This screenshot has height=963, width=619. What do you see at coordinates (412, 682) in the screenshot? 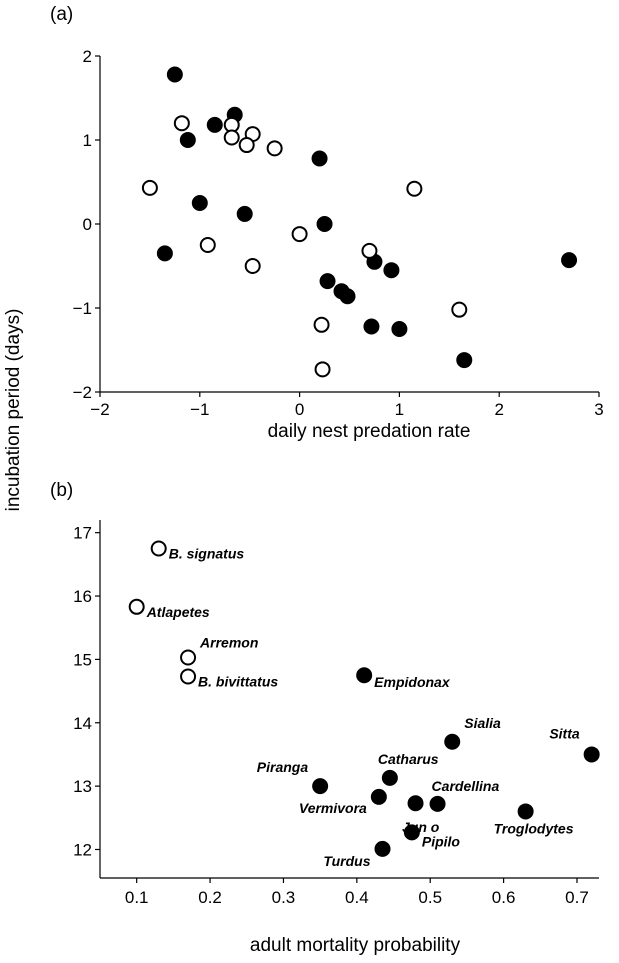
I see `label-empidonax: Empidonax` at bounding box center [412, 682].